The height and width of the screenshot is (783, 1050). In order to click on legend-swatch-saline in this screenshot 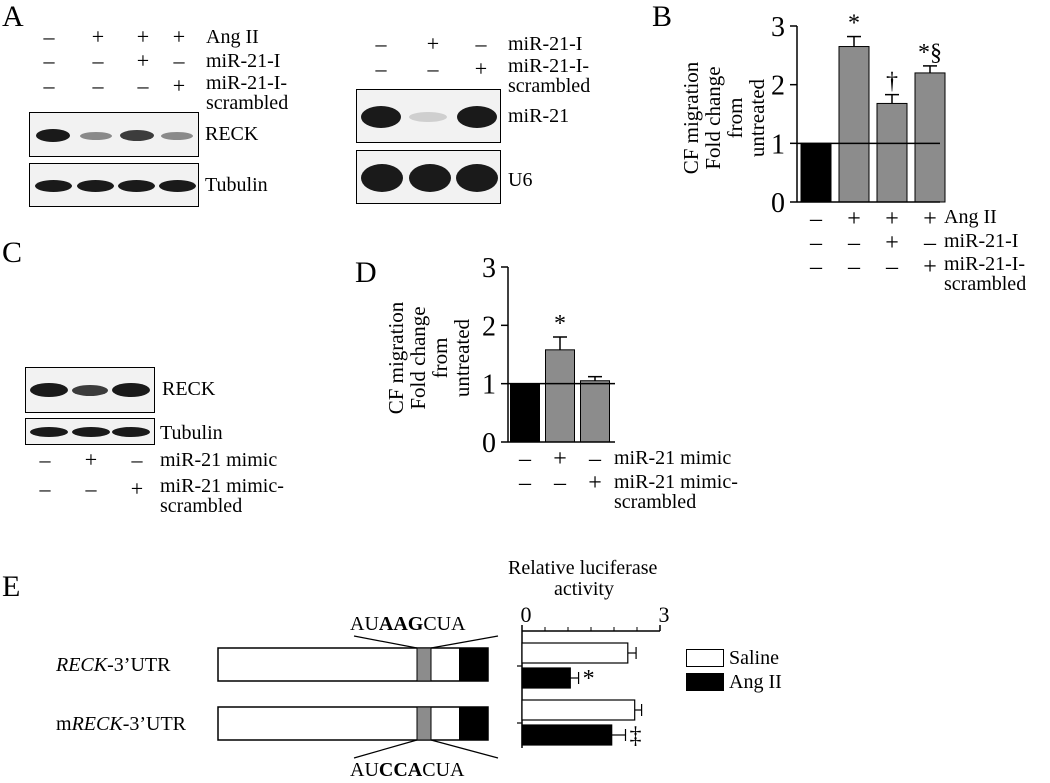, I will do `click(705, 658)`.